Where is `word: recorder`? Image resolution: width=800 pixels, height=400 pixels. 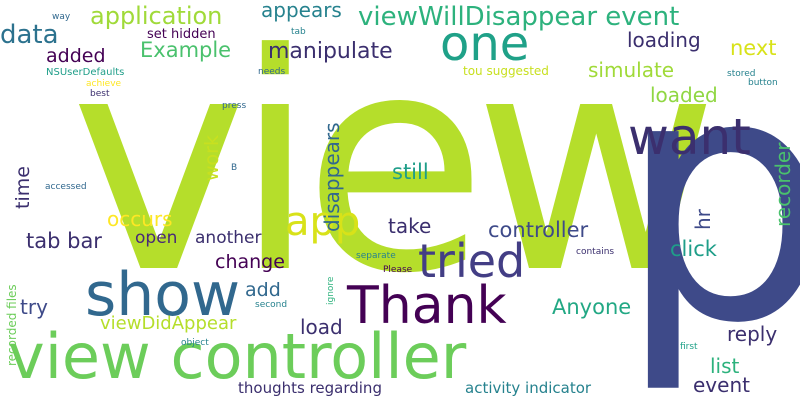
word: recorder is located at coordinates (783, 184).